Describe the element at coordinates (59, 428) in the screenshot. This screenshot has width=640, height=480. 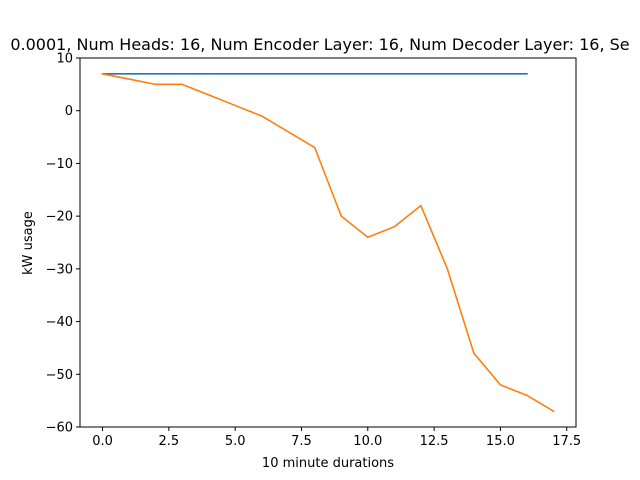
I see `y-tick-label: −60` at that location.